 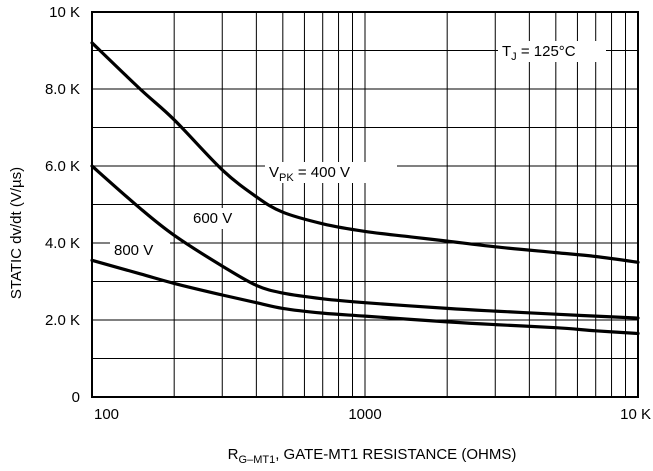 I want to click on label-tj-125c-mask, so click(x=552, y=51).